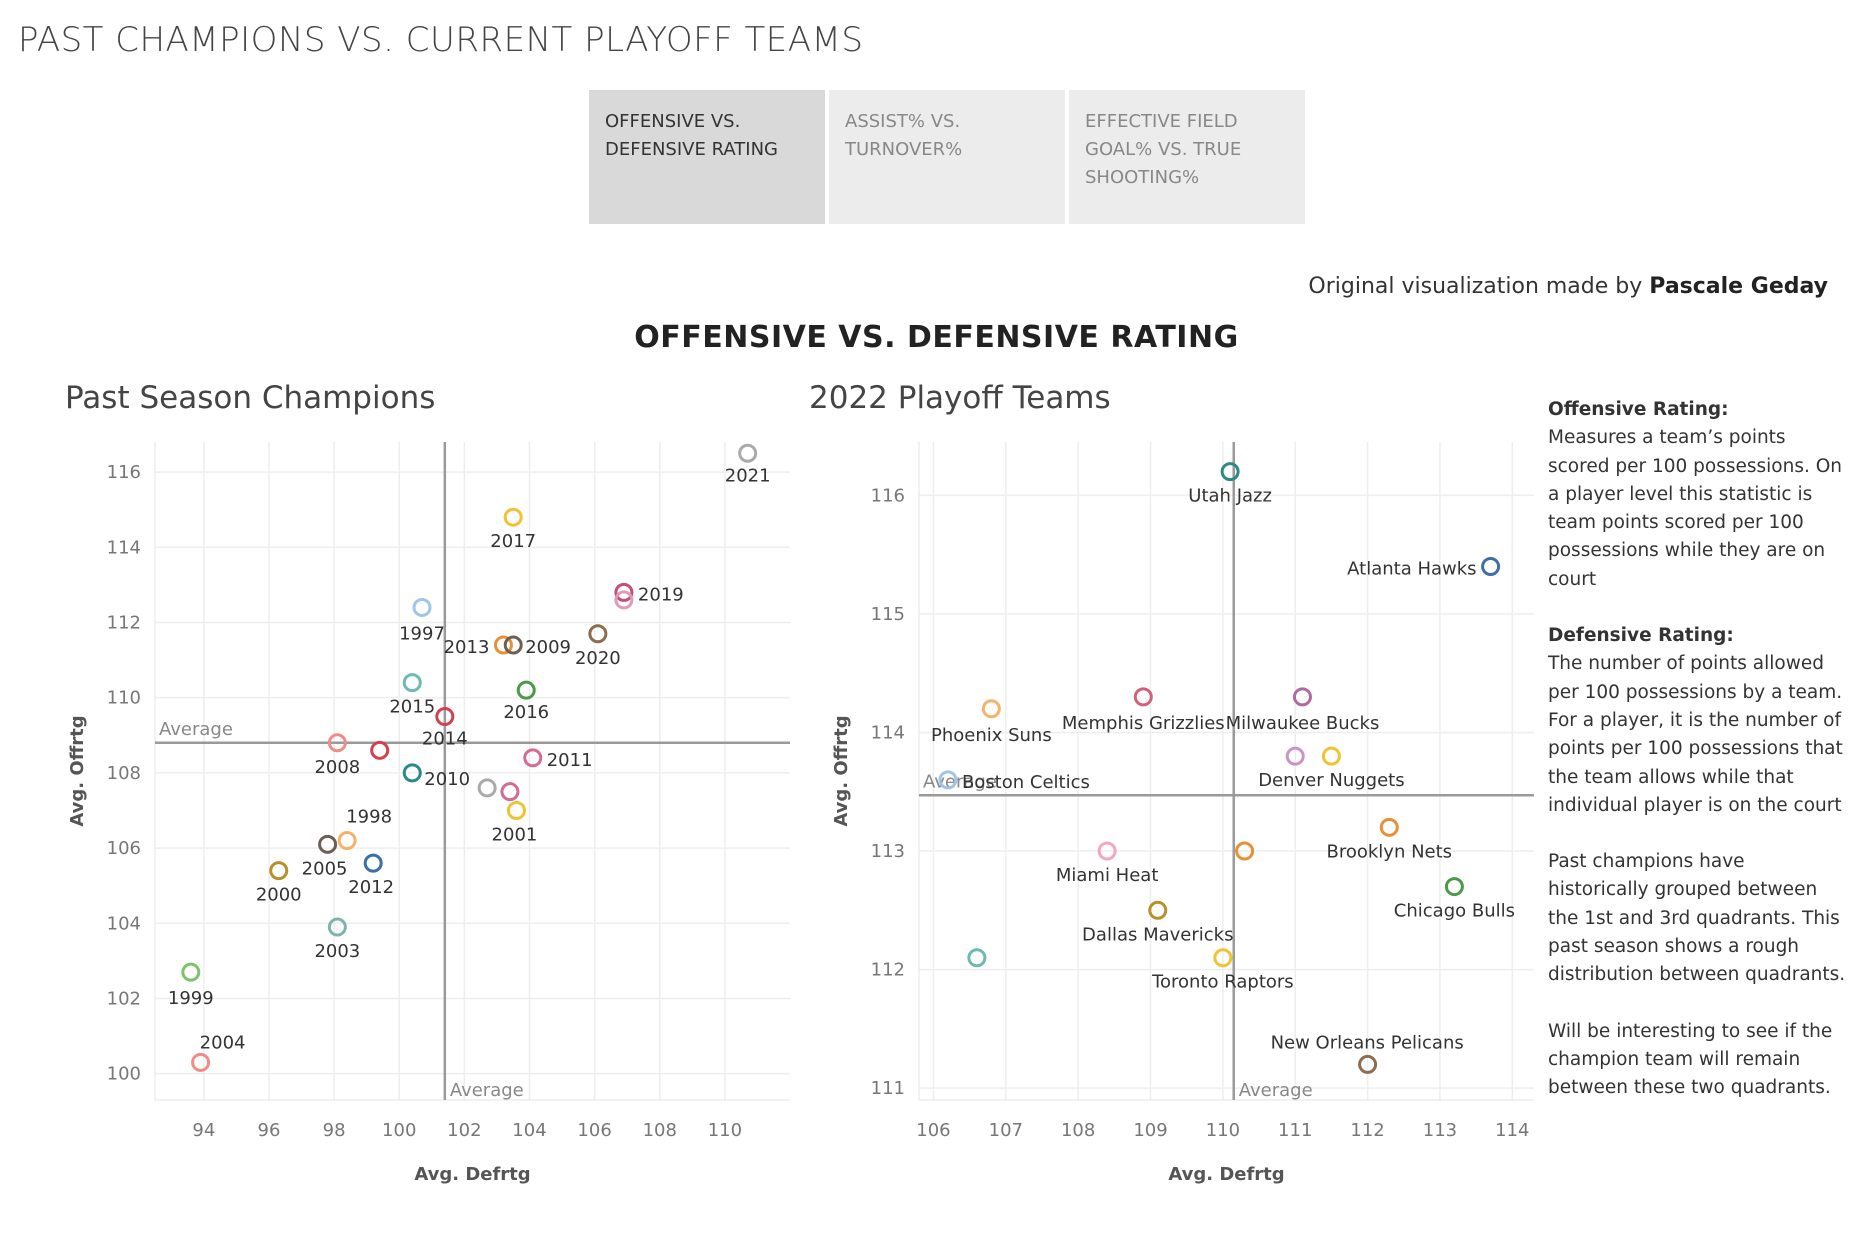  What do you see at coordinates (1276, 1090) in the screenshot?
I see `average-label-x: Average` at bounding box center [1276, 1090].